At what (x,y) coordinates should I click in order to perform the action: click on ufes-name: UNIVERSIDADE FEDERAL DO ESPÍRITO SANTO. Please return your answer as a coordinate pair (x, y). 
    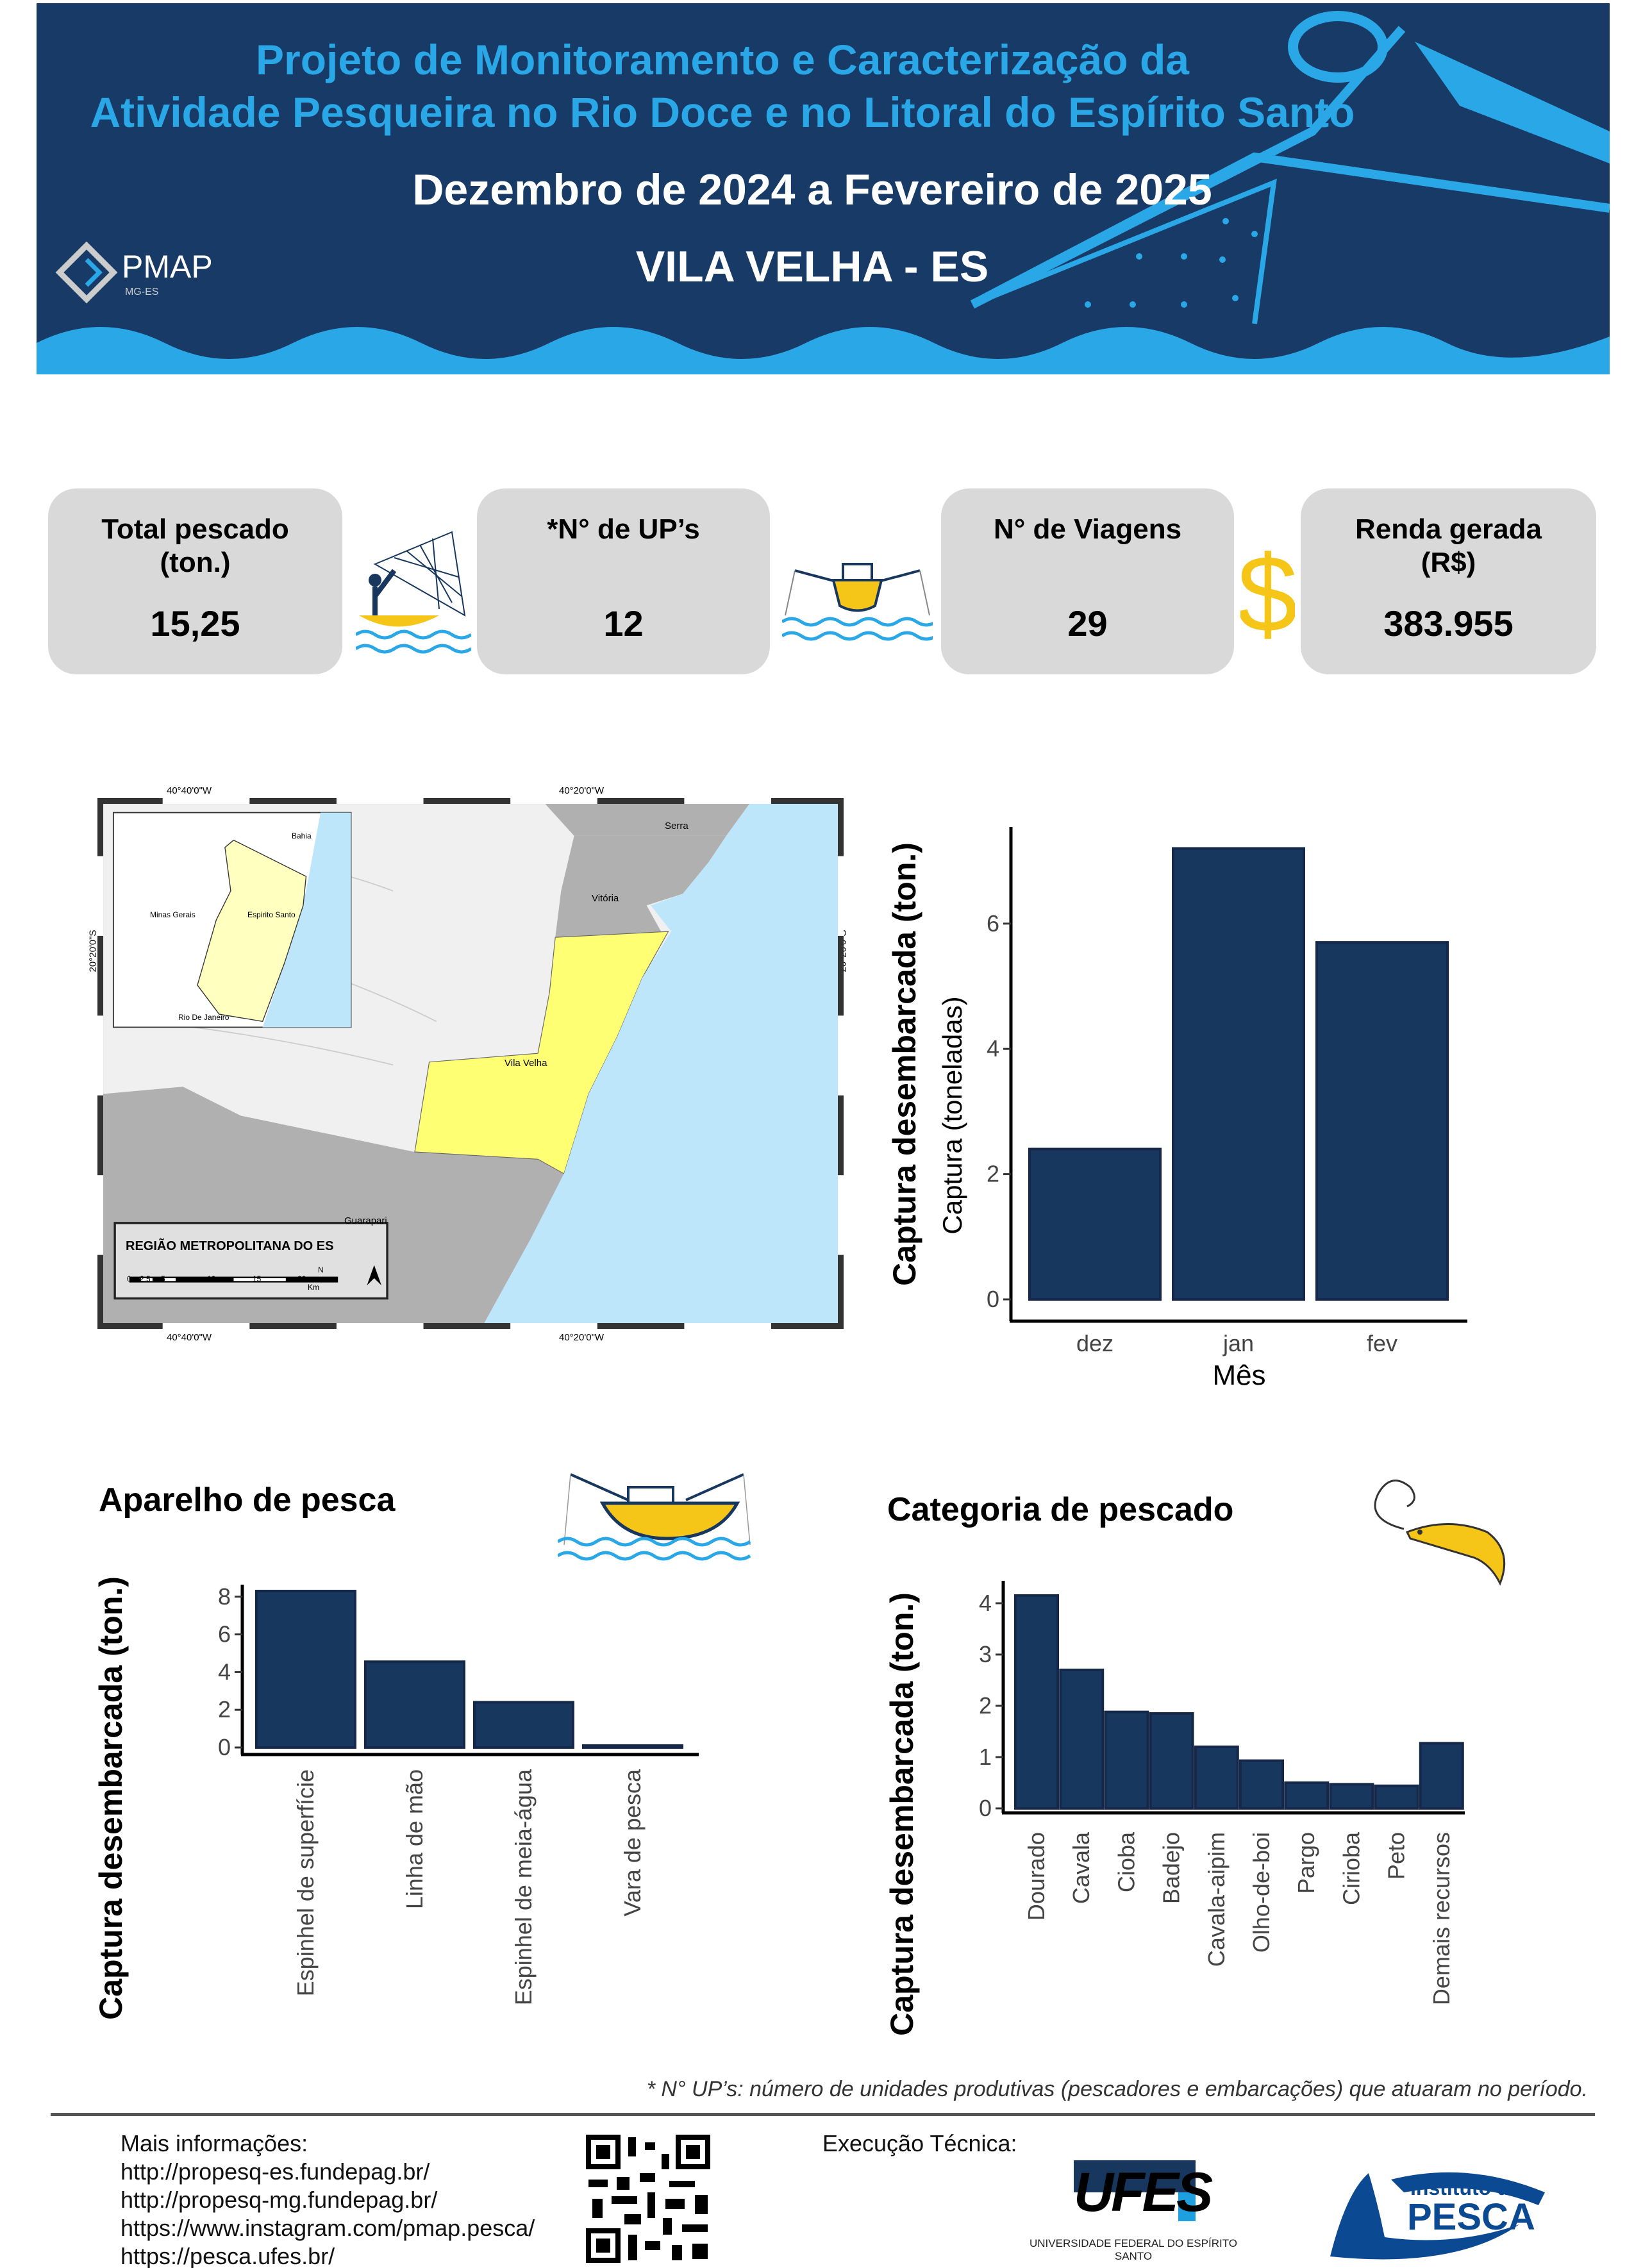
    Looking at the image, I should click on (1133, 2249).